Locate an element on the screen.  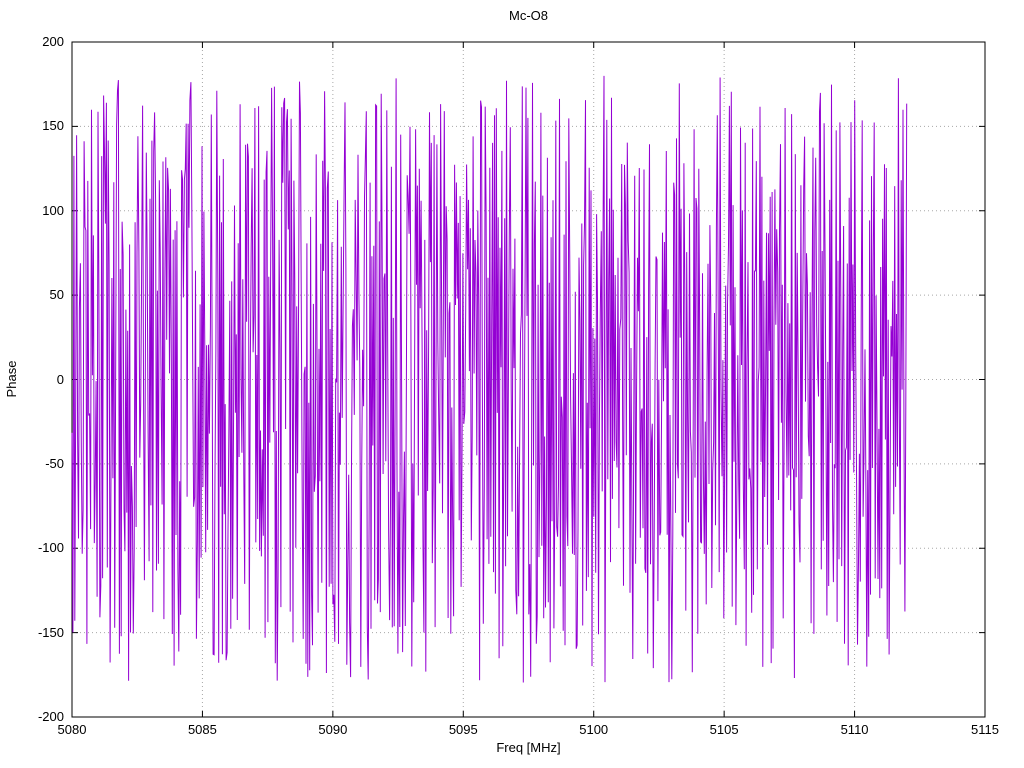
x-tick-label: 5110 is located at coordinates (854, 729).